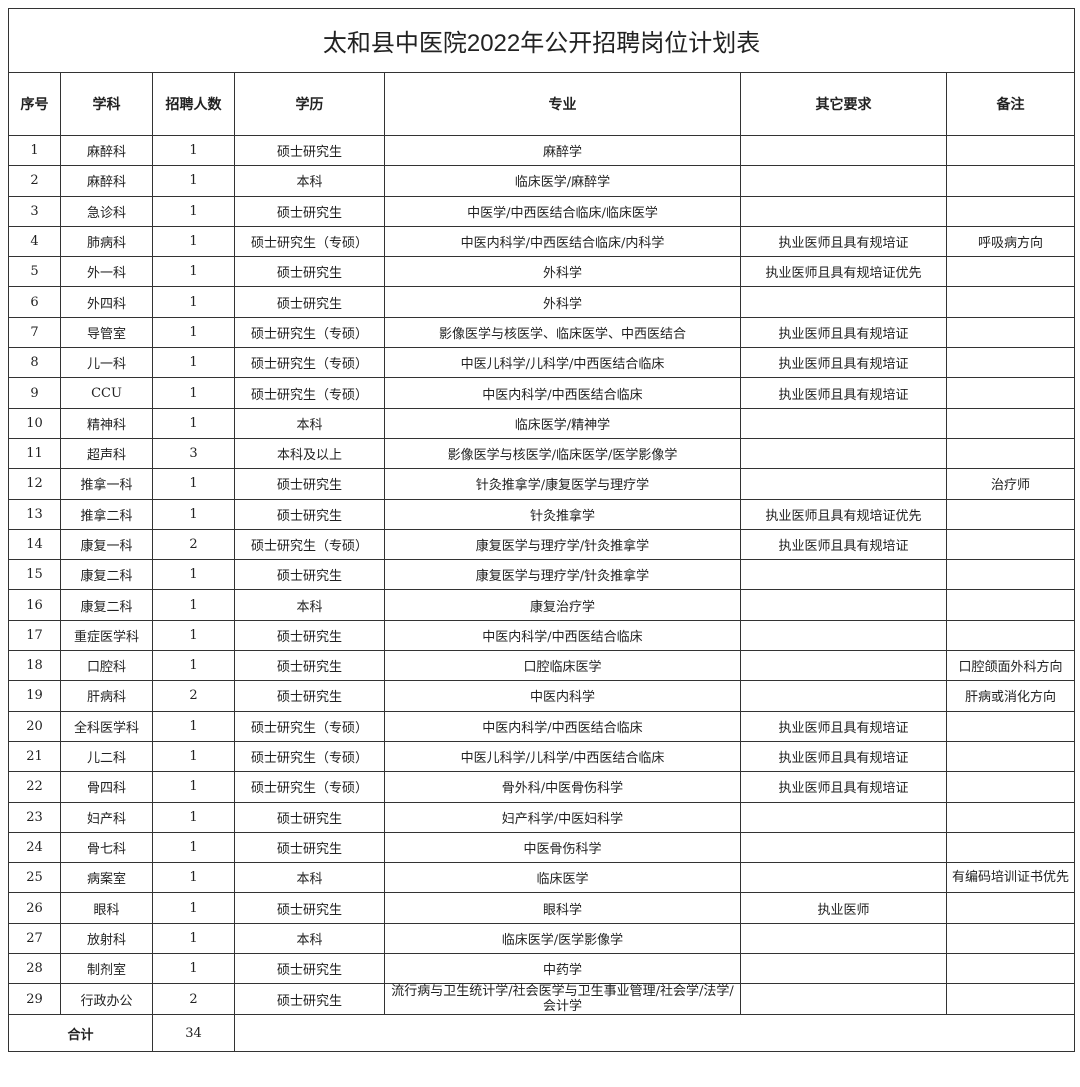  What do you see at coordinates (106, 756) in the screenshot?
I see `cell-department: 儿二科` at bounding box center [106, 756].